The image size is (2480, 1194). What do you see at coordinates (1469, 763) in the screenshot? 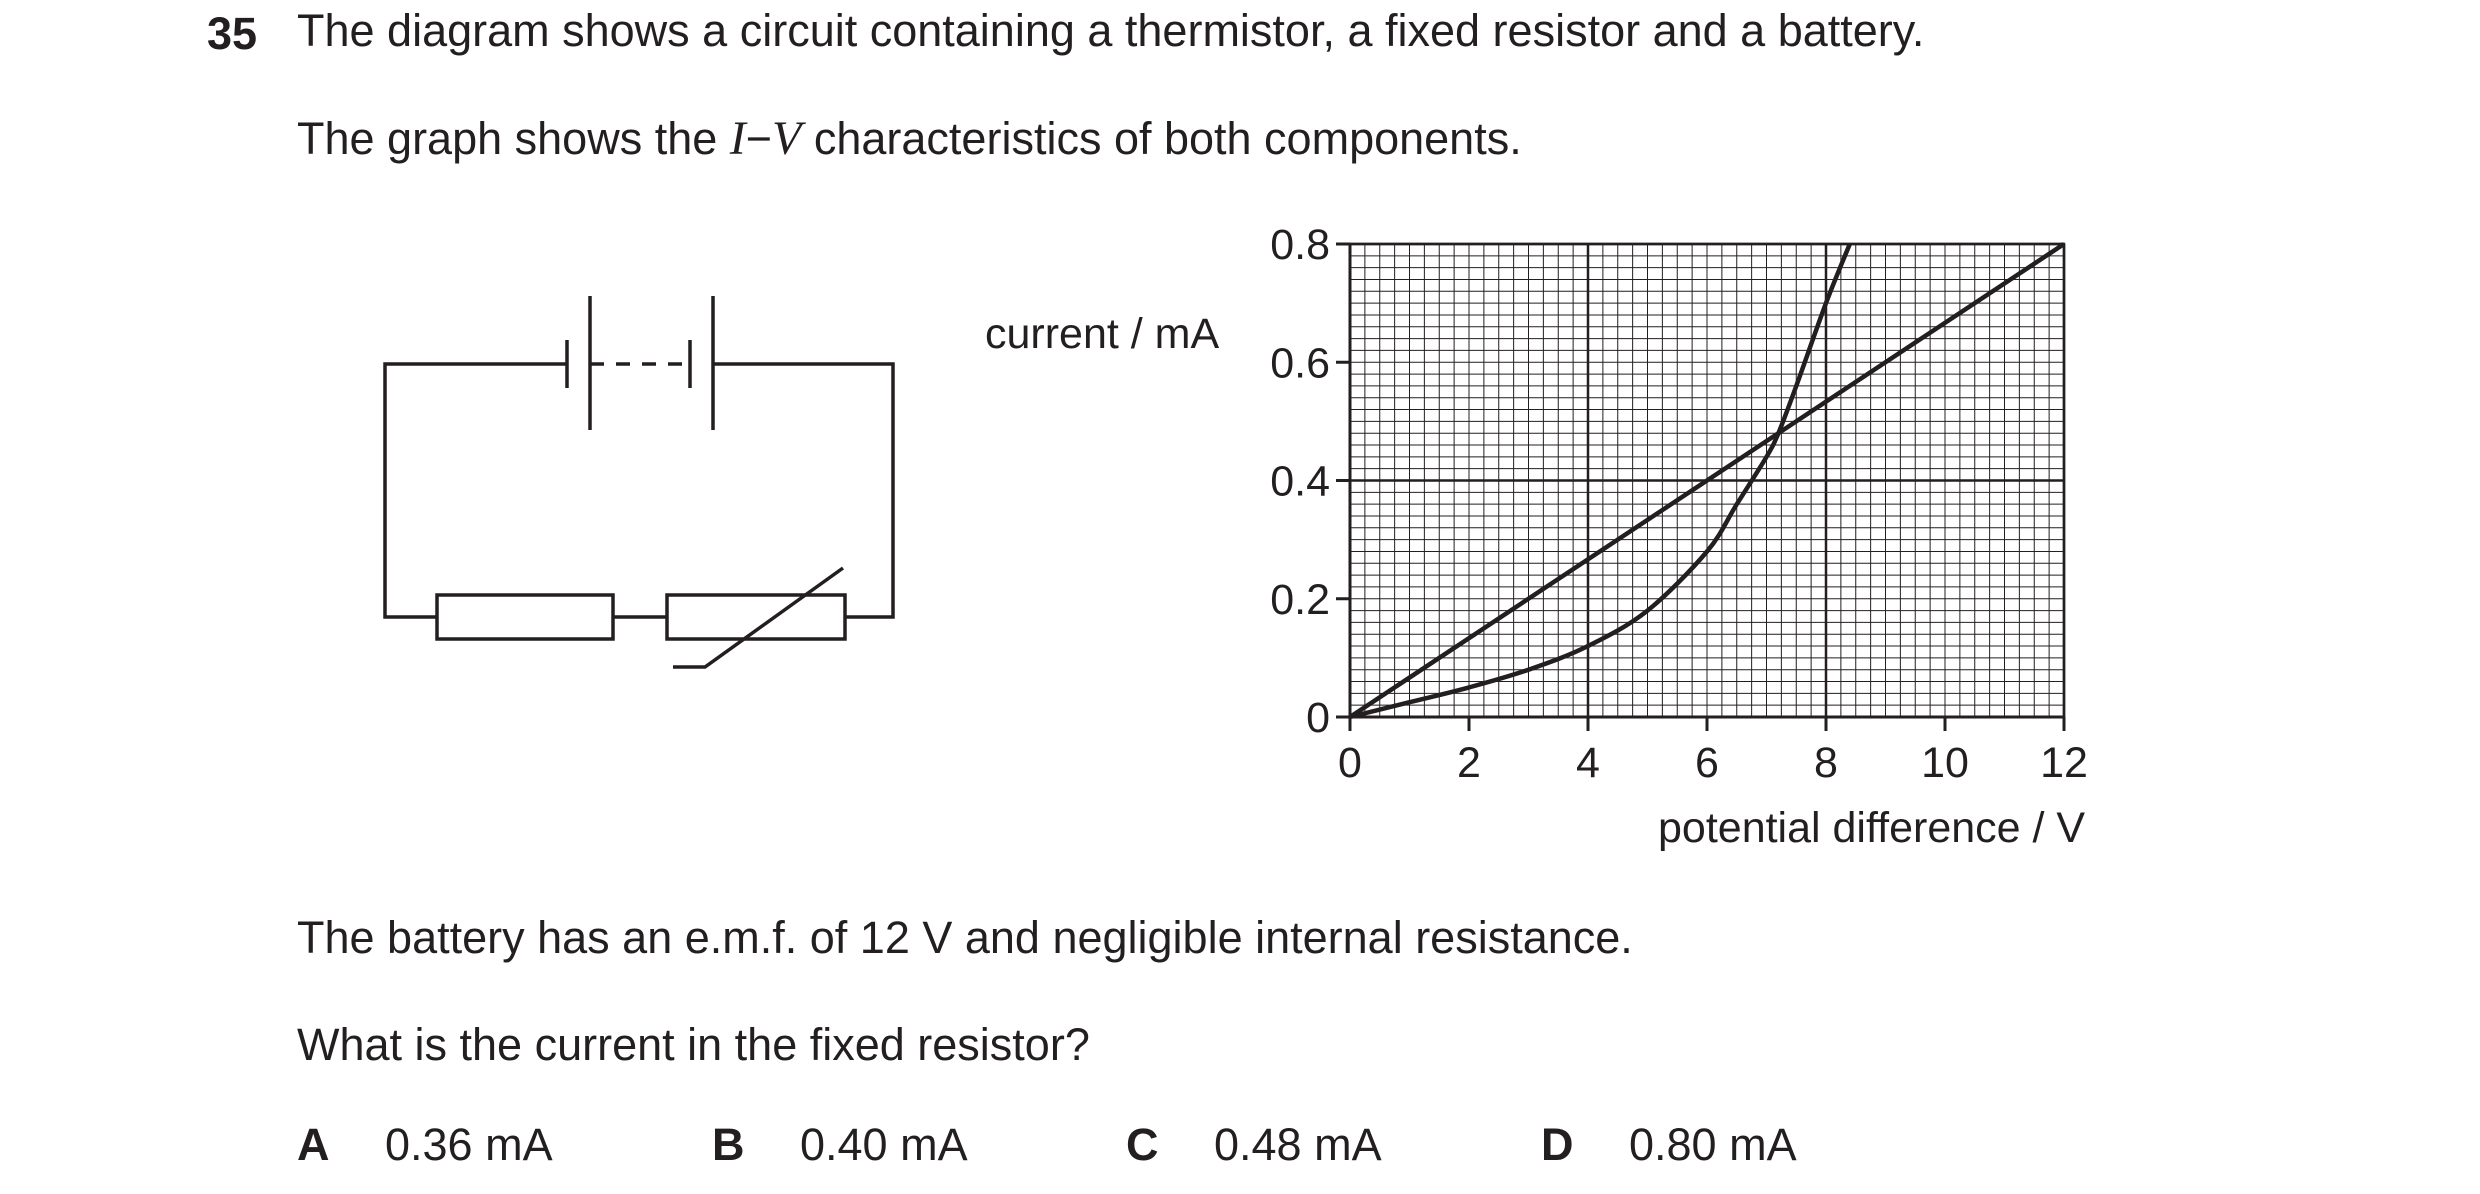
I see `x-tick-label: 2` at bounding box center [1469, 763].